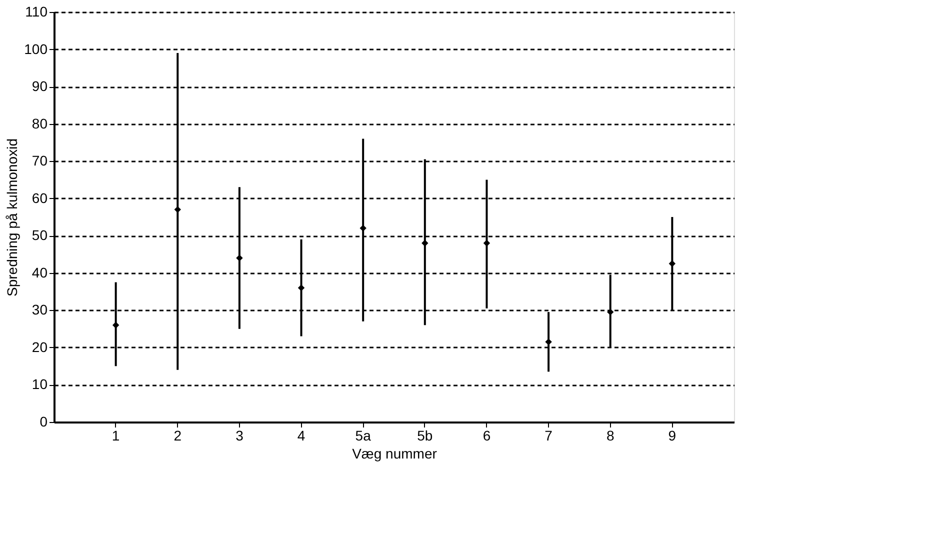 The height and width of the screenshot is (535, 947). I want to click on y-tick-label: 90, so click(40, 86).